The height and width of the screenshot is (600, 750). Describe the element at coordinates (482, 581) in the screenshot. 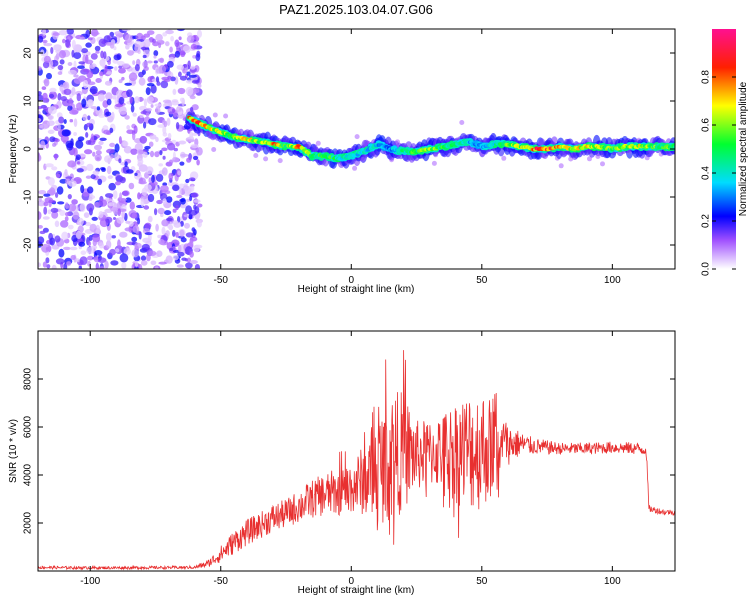

I see `x-tick-label: 50` at that location.